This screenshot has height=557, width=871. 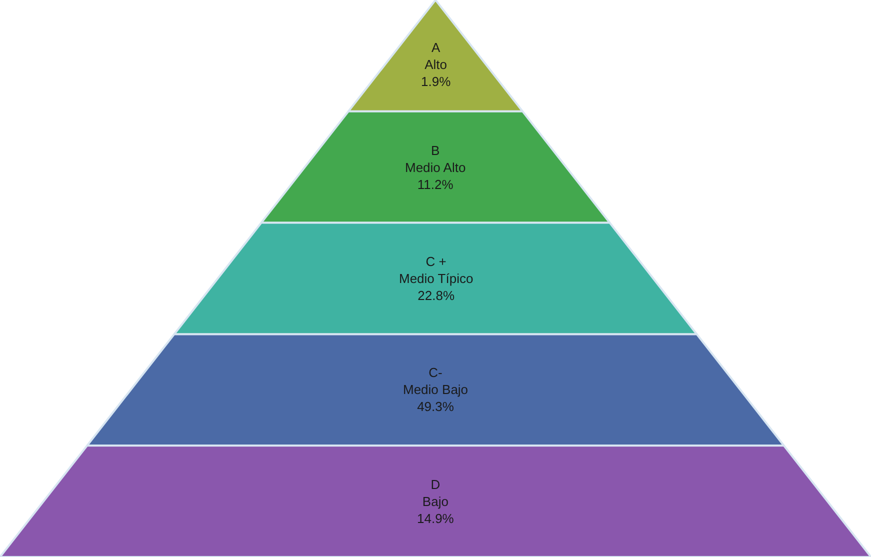 What do you see at coordinates (436, 270) in the screenshot?
I see `category-label: C + Medio Típico` at bounding box center [436, 270].